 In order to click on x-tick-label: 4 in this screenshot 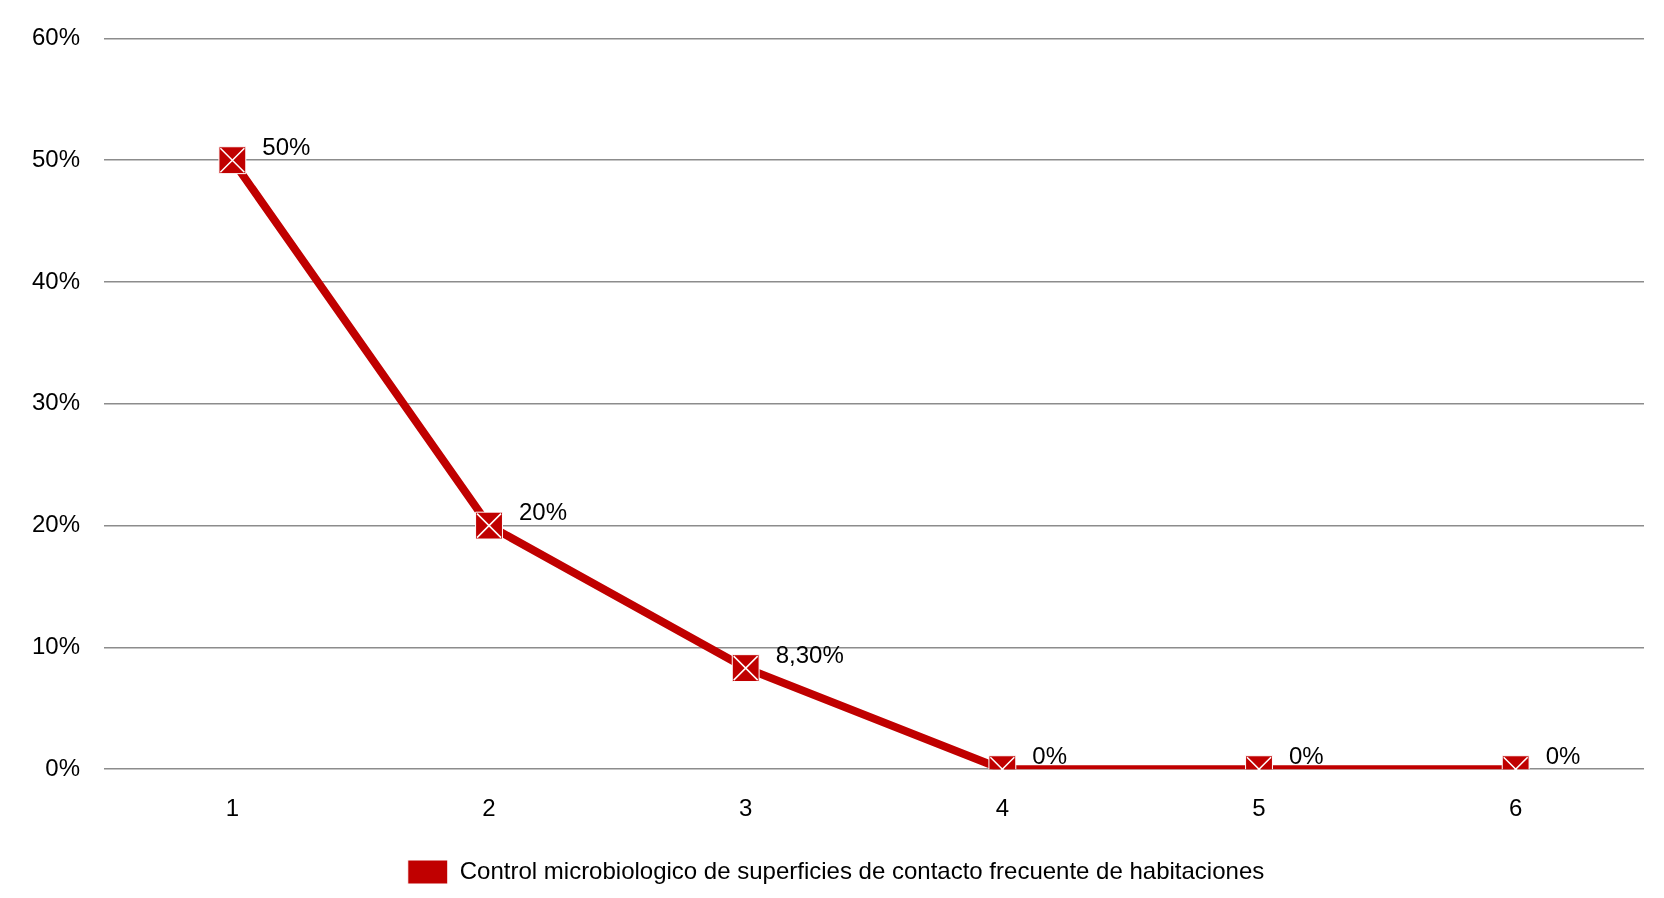, I will do `click(1002, 808)`.